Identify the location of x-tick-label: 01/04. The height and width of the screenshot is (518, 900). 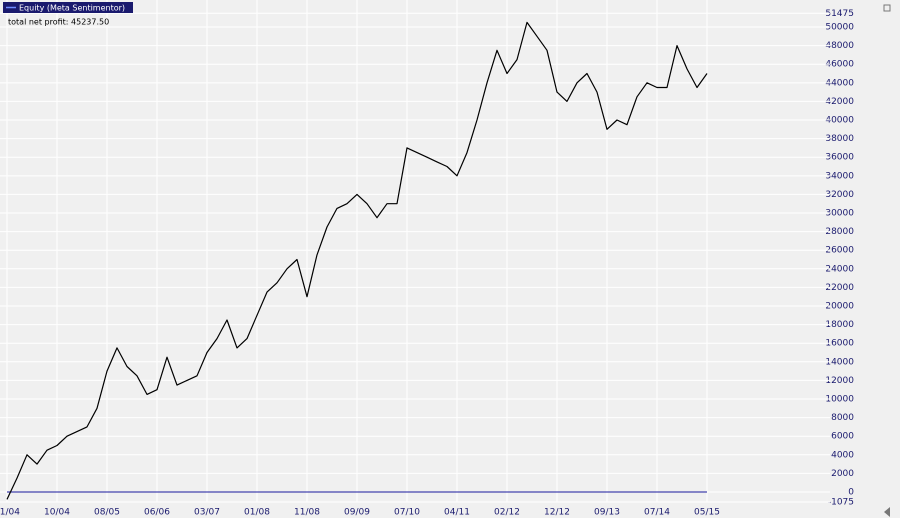
(10, 513).